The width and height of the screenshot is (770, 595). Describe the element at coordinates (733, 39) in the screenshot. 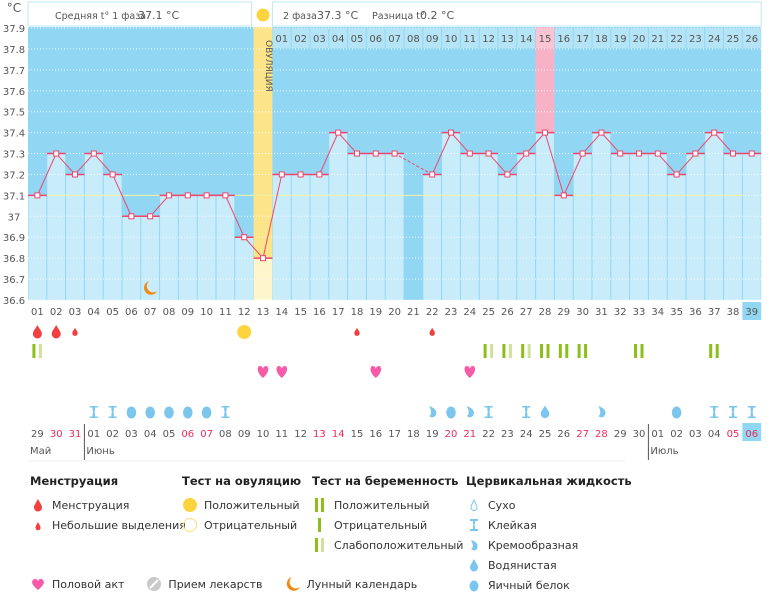

I see `phase2-day-label: 25` at that location.